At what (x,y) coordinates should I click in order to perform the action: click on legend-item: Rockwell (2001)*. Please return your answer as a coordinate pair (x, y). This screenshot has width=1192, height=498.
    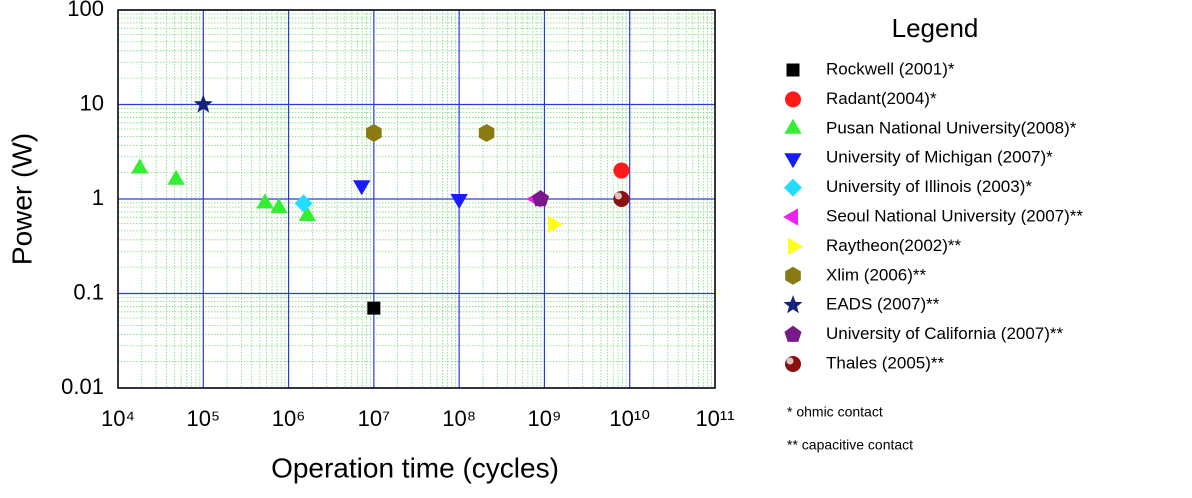
    Looking at the image, I should click on (870, 68).